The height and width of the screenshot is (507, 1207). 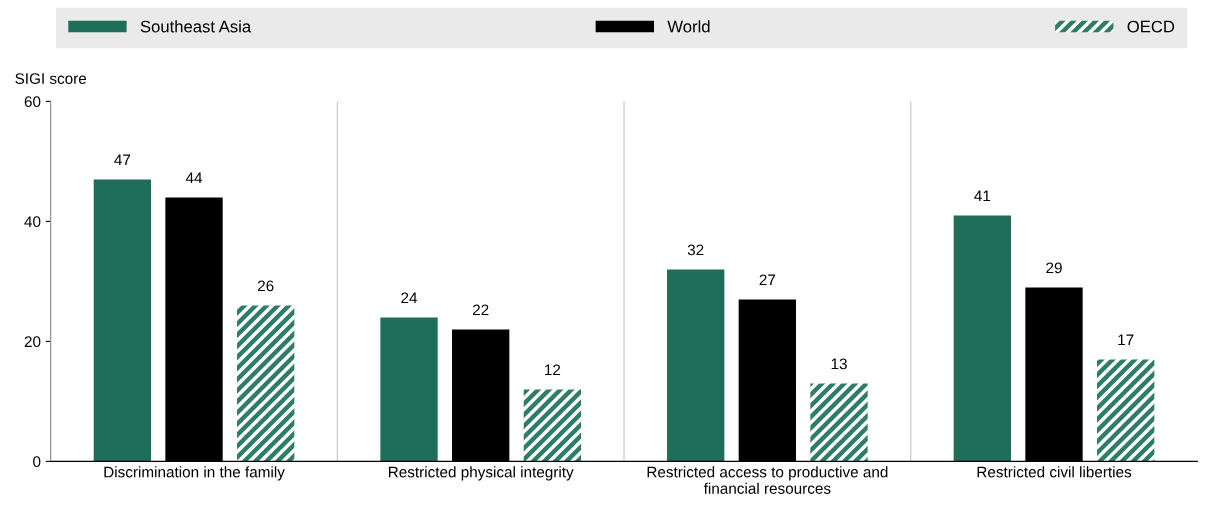 What do you see at coordinates (767, 480) in the screenshot?
I see `x-tick-label: Restricted access to productive and financial resources` at bounding box center [767, 480].